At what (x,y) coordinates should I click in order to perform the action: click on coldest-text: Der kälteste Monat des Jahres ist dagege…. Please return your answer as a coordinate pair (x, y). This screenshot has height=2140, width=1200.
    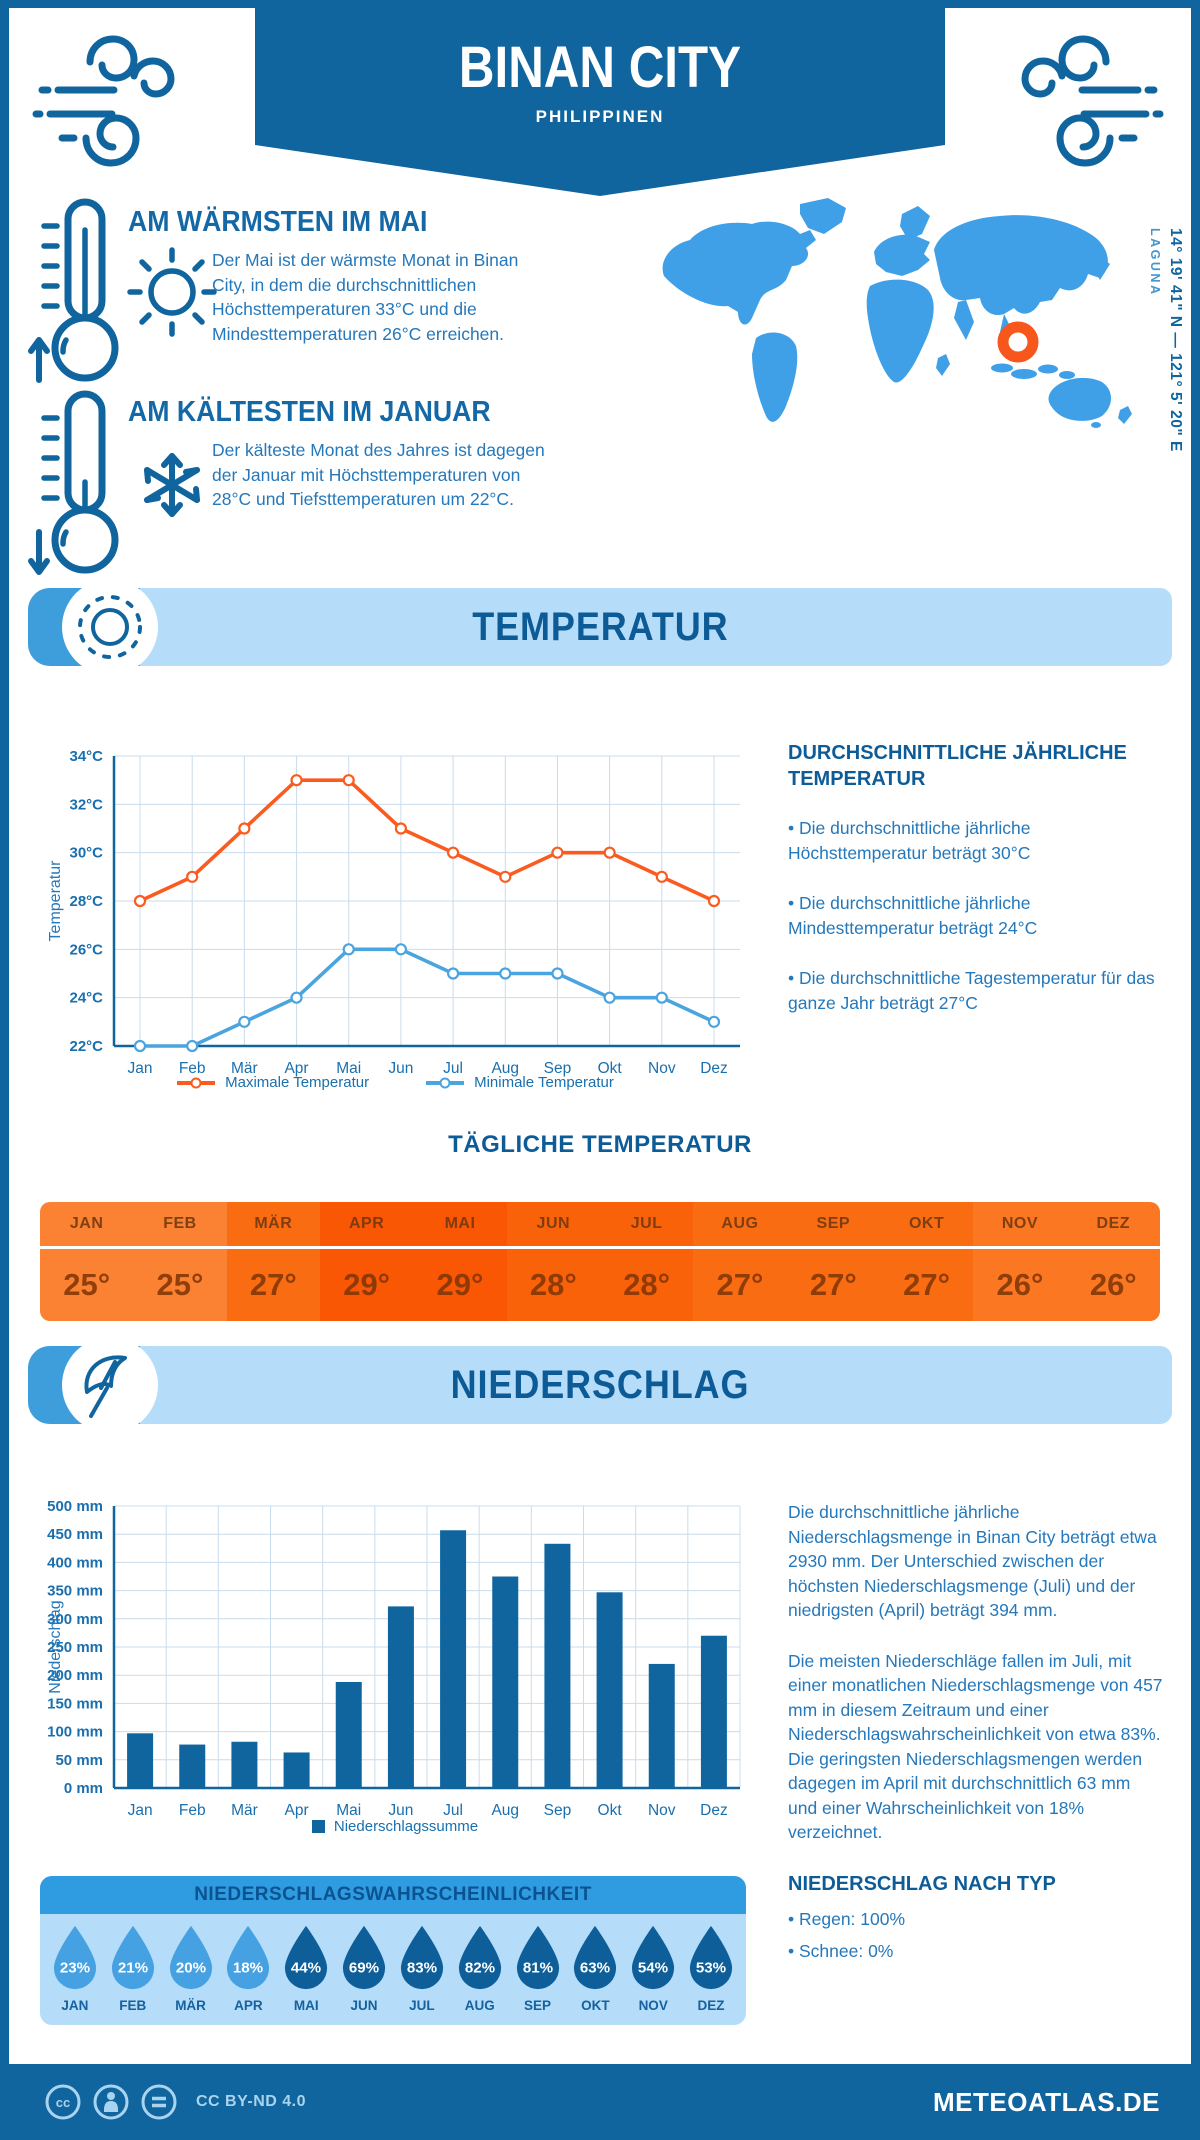
    Looking at the image, I should click on (378, 474).